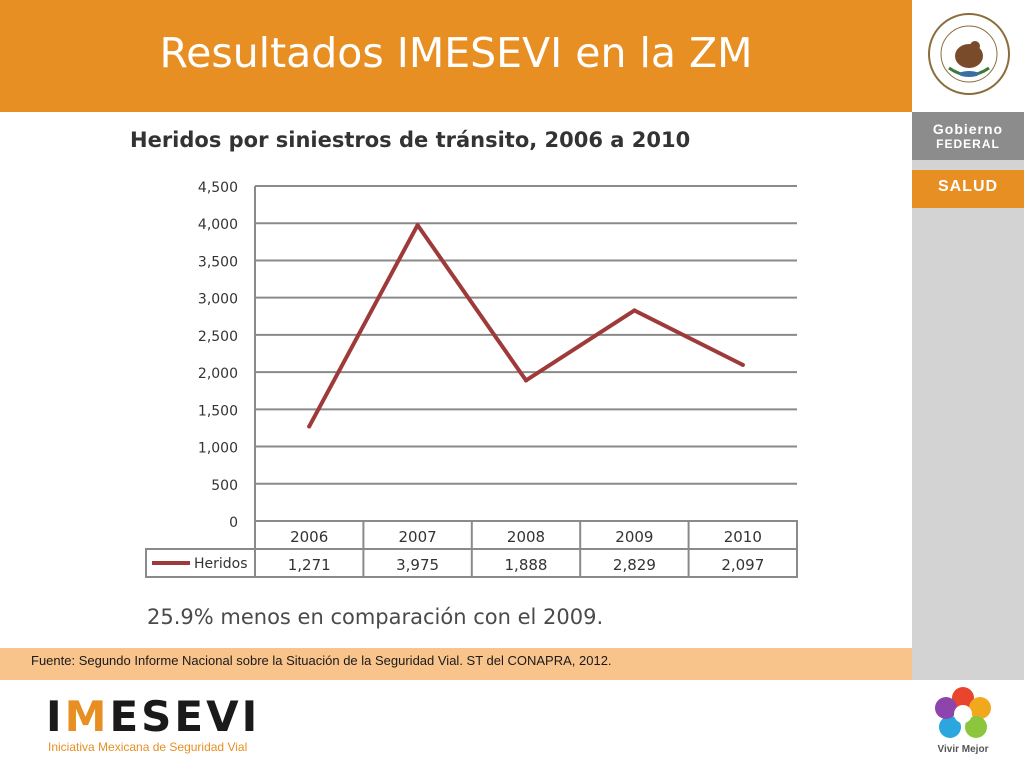 This screenshot has height=768, width=1024. Describe the element at coordinates (968, 129) in the screenshot. I see `gobierno-label: Gobierno` at that location.